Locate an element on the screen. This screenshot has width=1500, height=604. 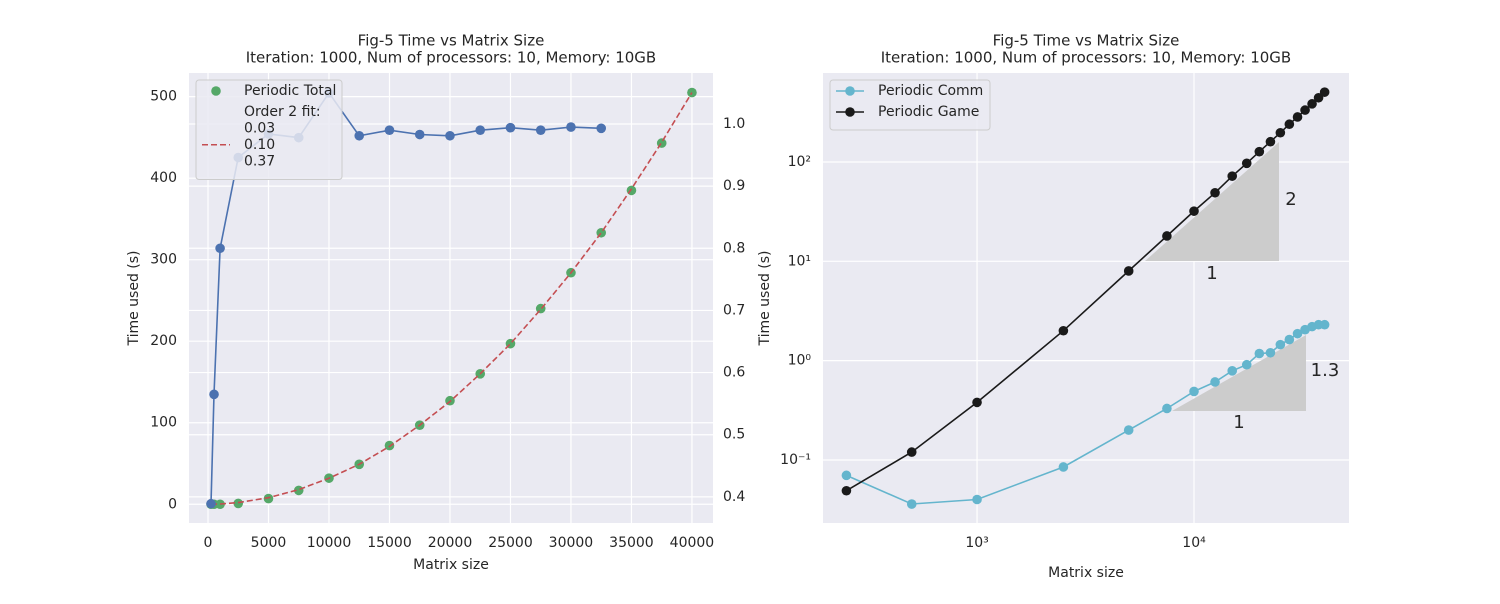
y-tick-label: 300 is located at coordinates (163, 260).